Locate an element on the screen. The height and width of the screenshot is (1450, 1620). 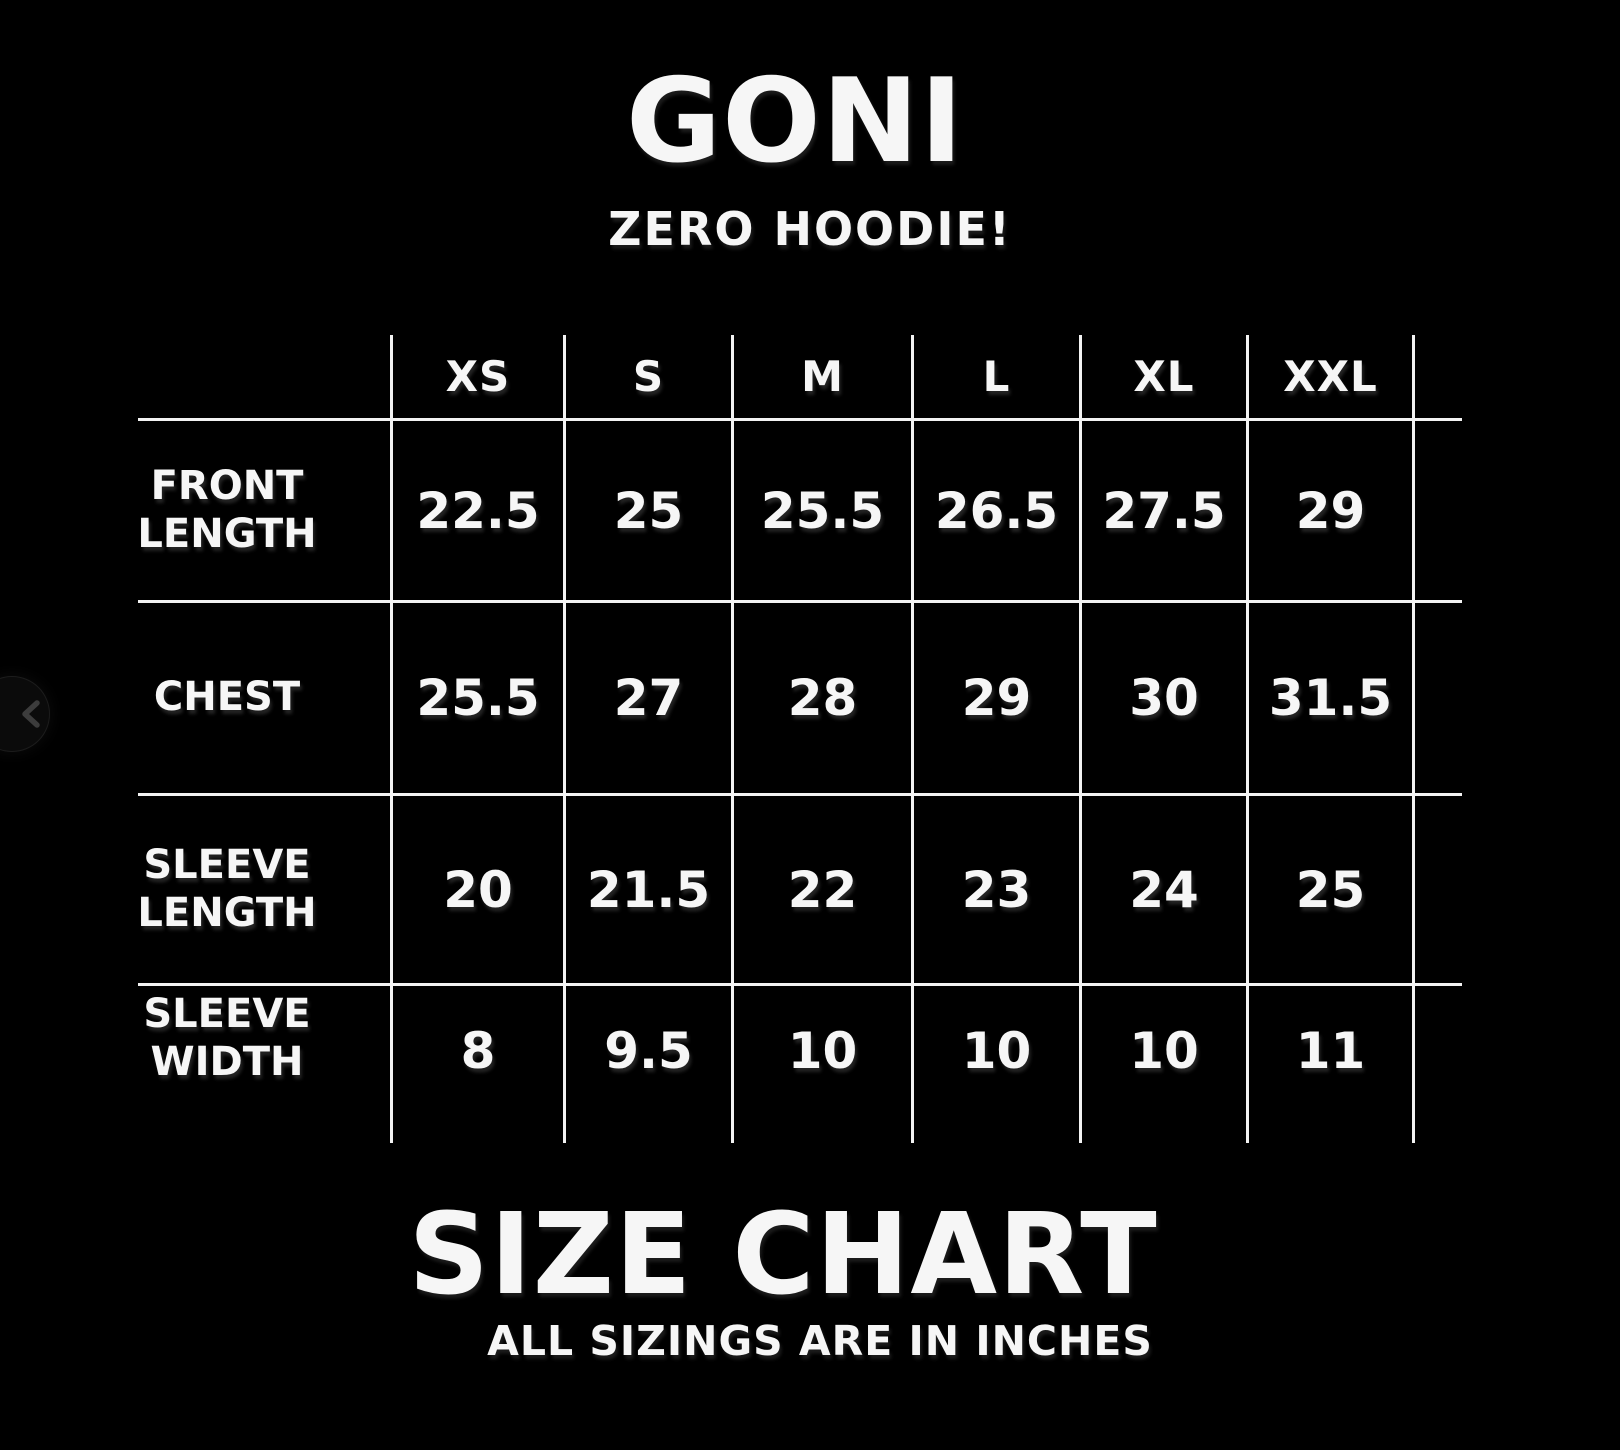
size-col-header-xl: XL is located at coordinates (1162, 376).